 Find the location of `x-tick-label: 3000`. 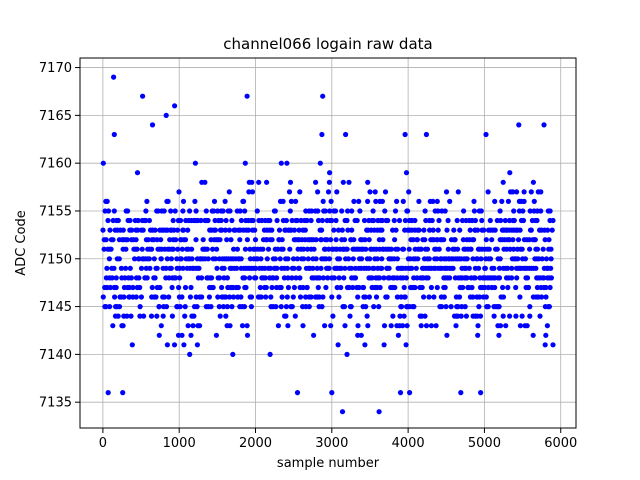

x-tick-label: 3000 is located at coordinates (331, 443).